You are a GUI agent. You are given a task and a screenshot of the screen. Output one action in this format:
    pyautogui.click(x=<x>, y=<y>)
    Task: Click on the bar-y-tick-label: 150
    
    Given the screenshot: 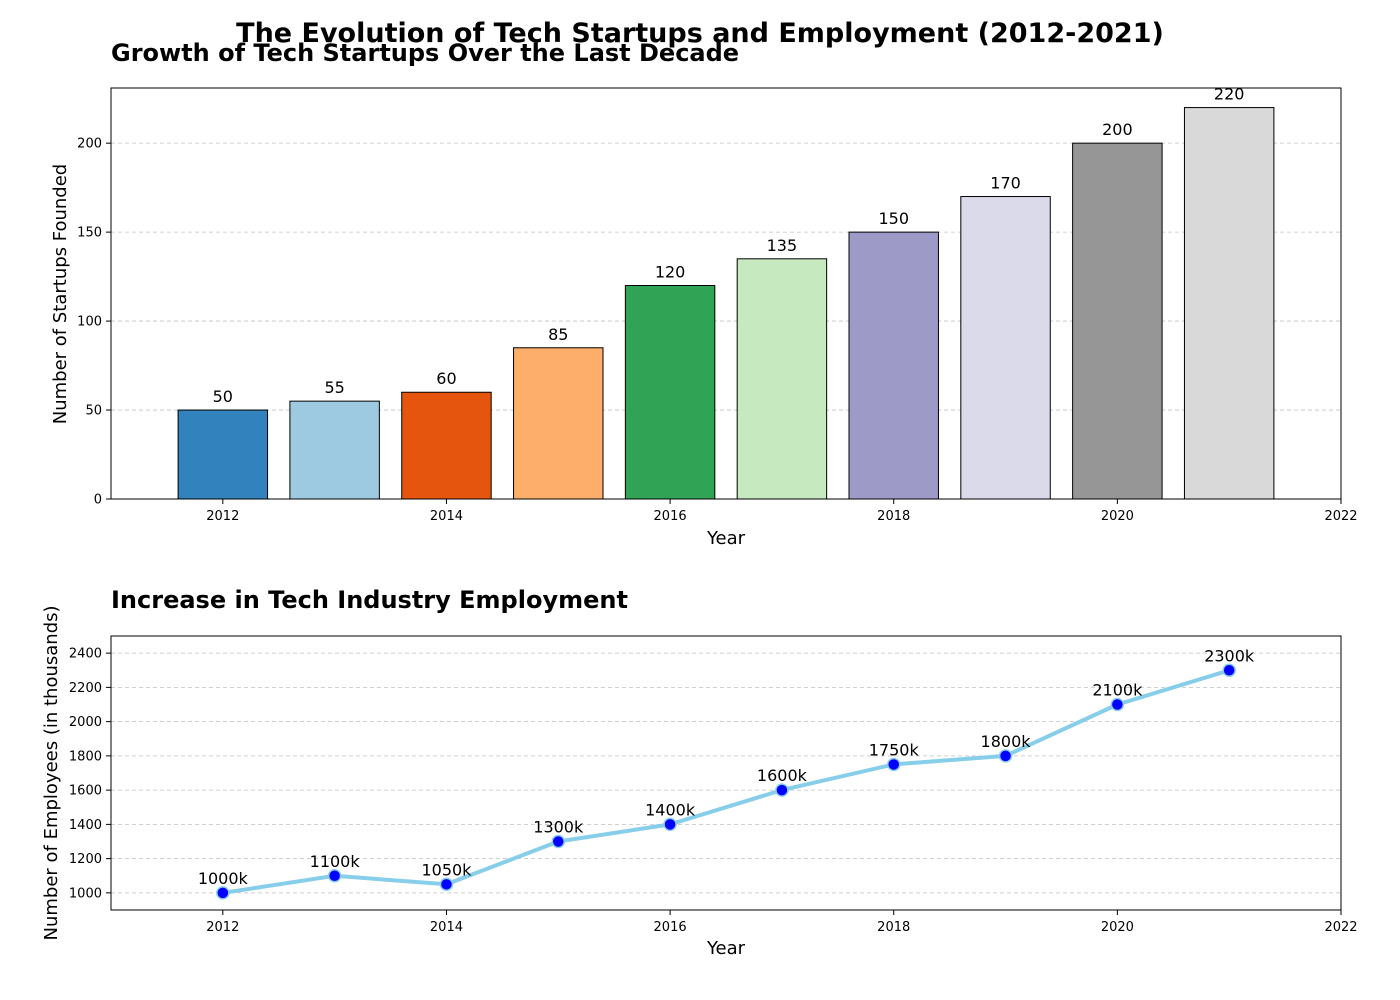 What is the action you would take?
    pyautogui.click(x=89, y=233)
    